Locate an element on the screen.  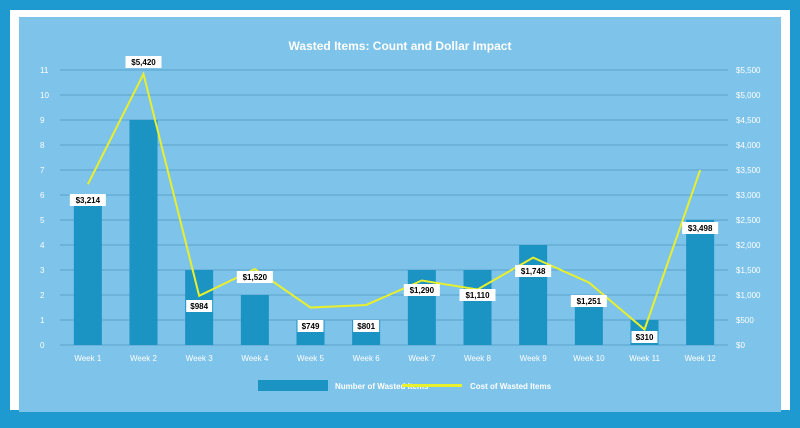
y-left-tick: 8 is located at coordinates (42, 145).